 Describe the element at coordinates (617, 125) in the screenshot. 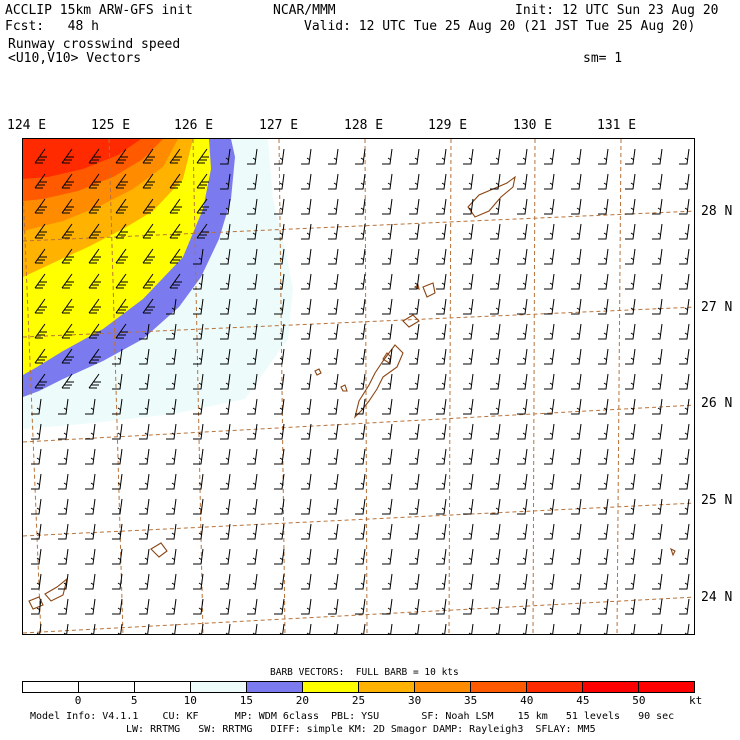

I see `lon-label-131: 131 E` at that location.